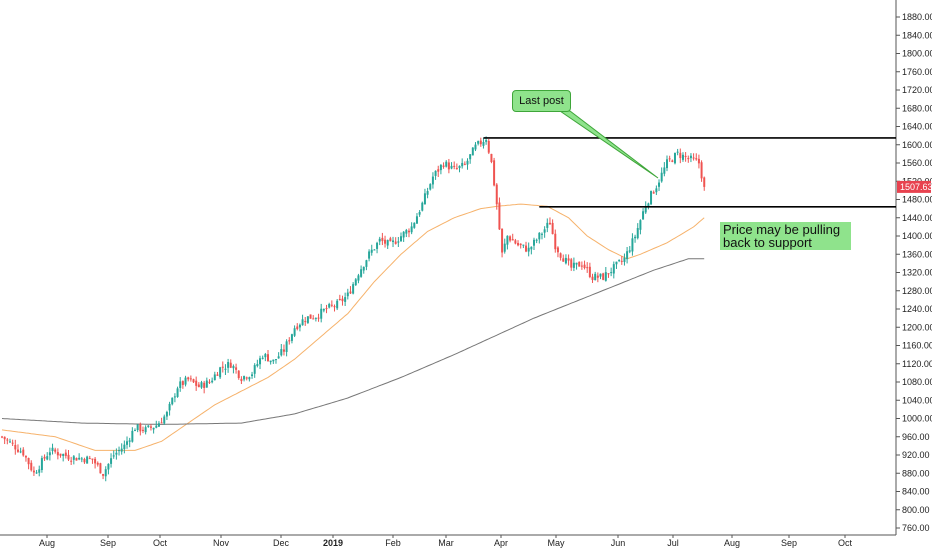 This screenshot has width=932, height=550. What do you see at coordinates (917, 273) in the screenshot?
I see `y-tick-label: 1320.00` at bounding box center [917, 273].